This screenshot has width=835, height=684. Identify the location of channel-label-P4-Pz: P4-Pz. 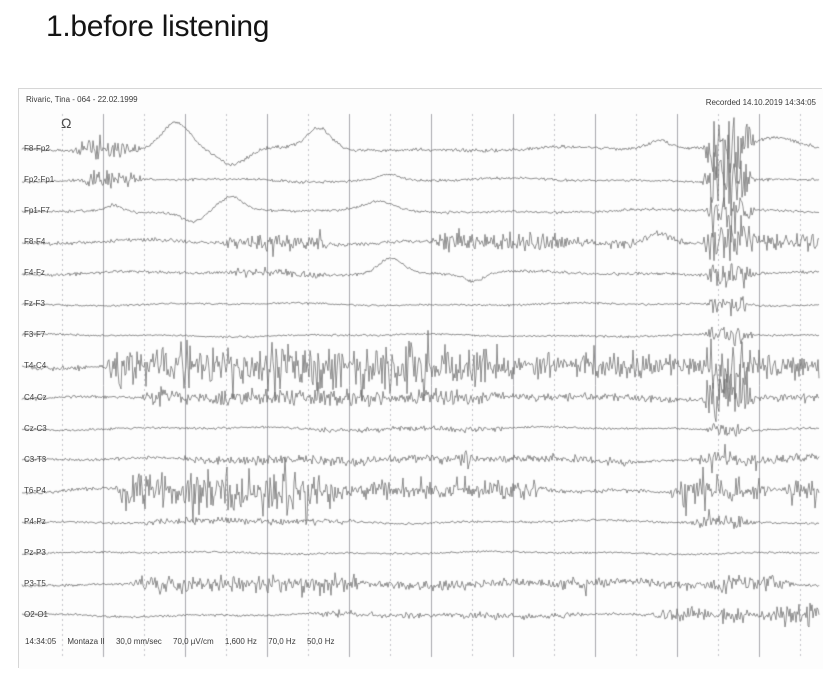
(35, 521).